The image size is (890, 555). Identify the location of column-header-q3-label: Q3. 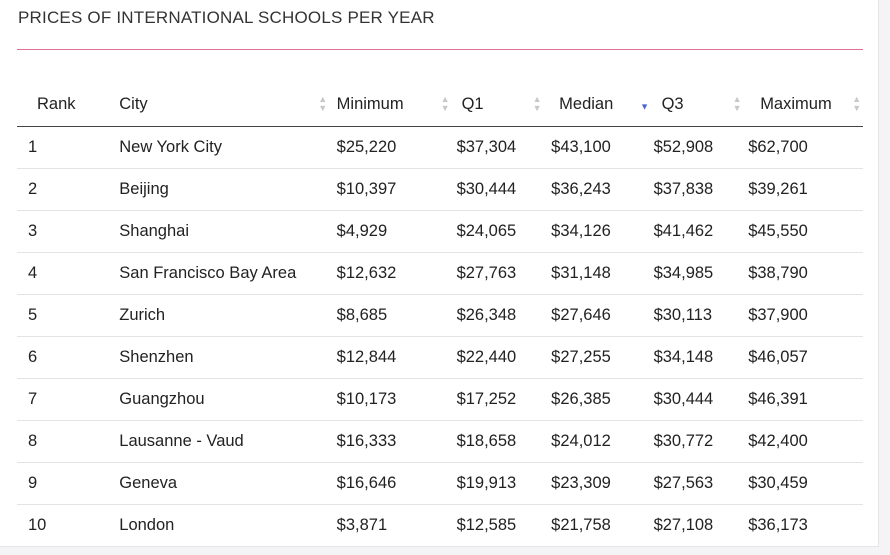
(672, 103).